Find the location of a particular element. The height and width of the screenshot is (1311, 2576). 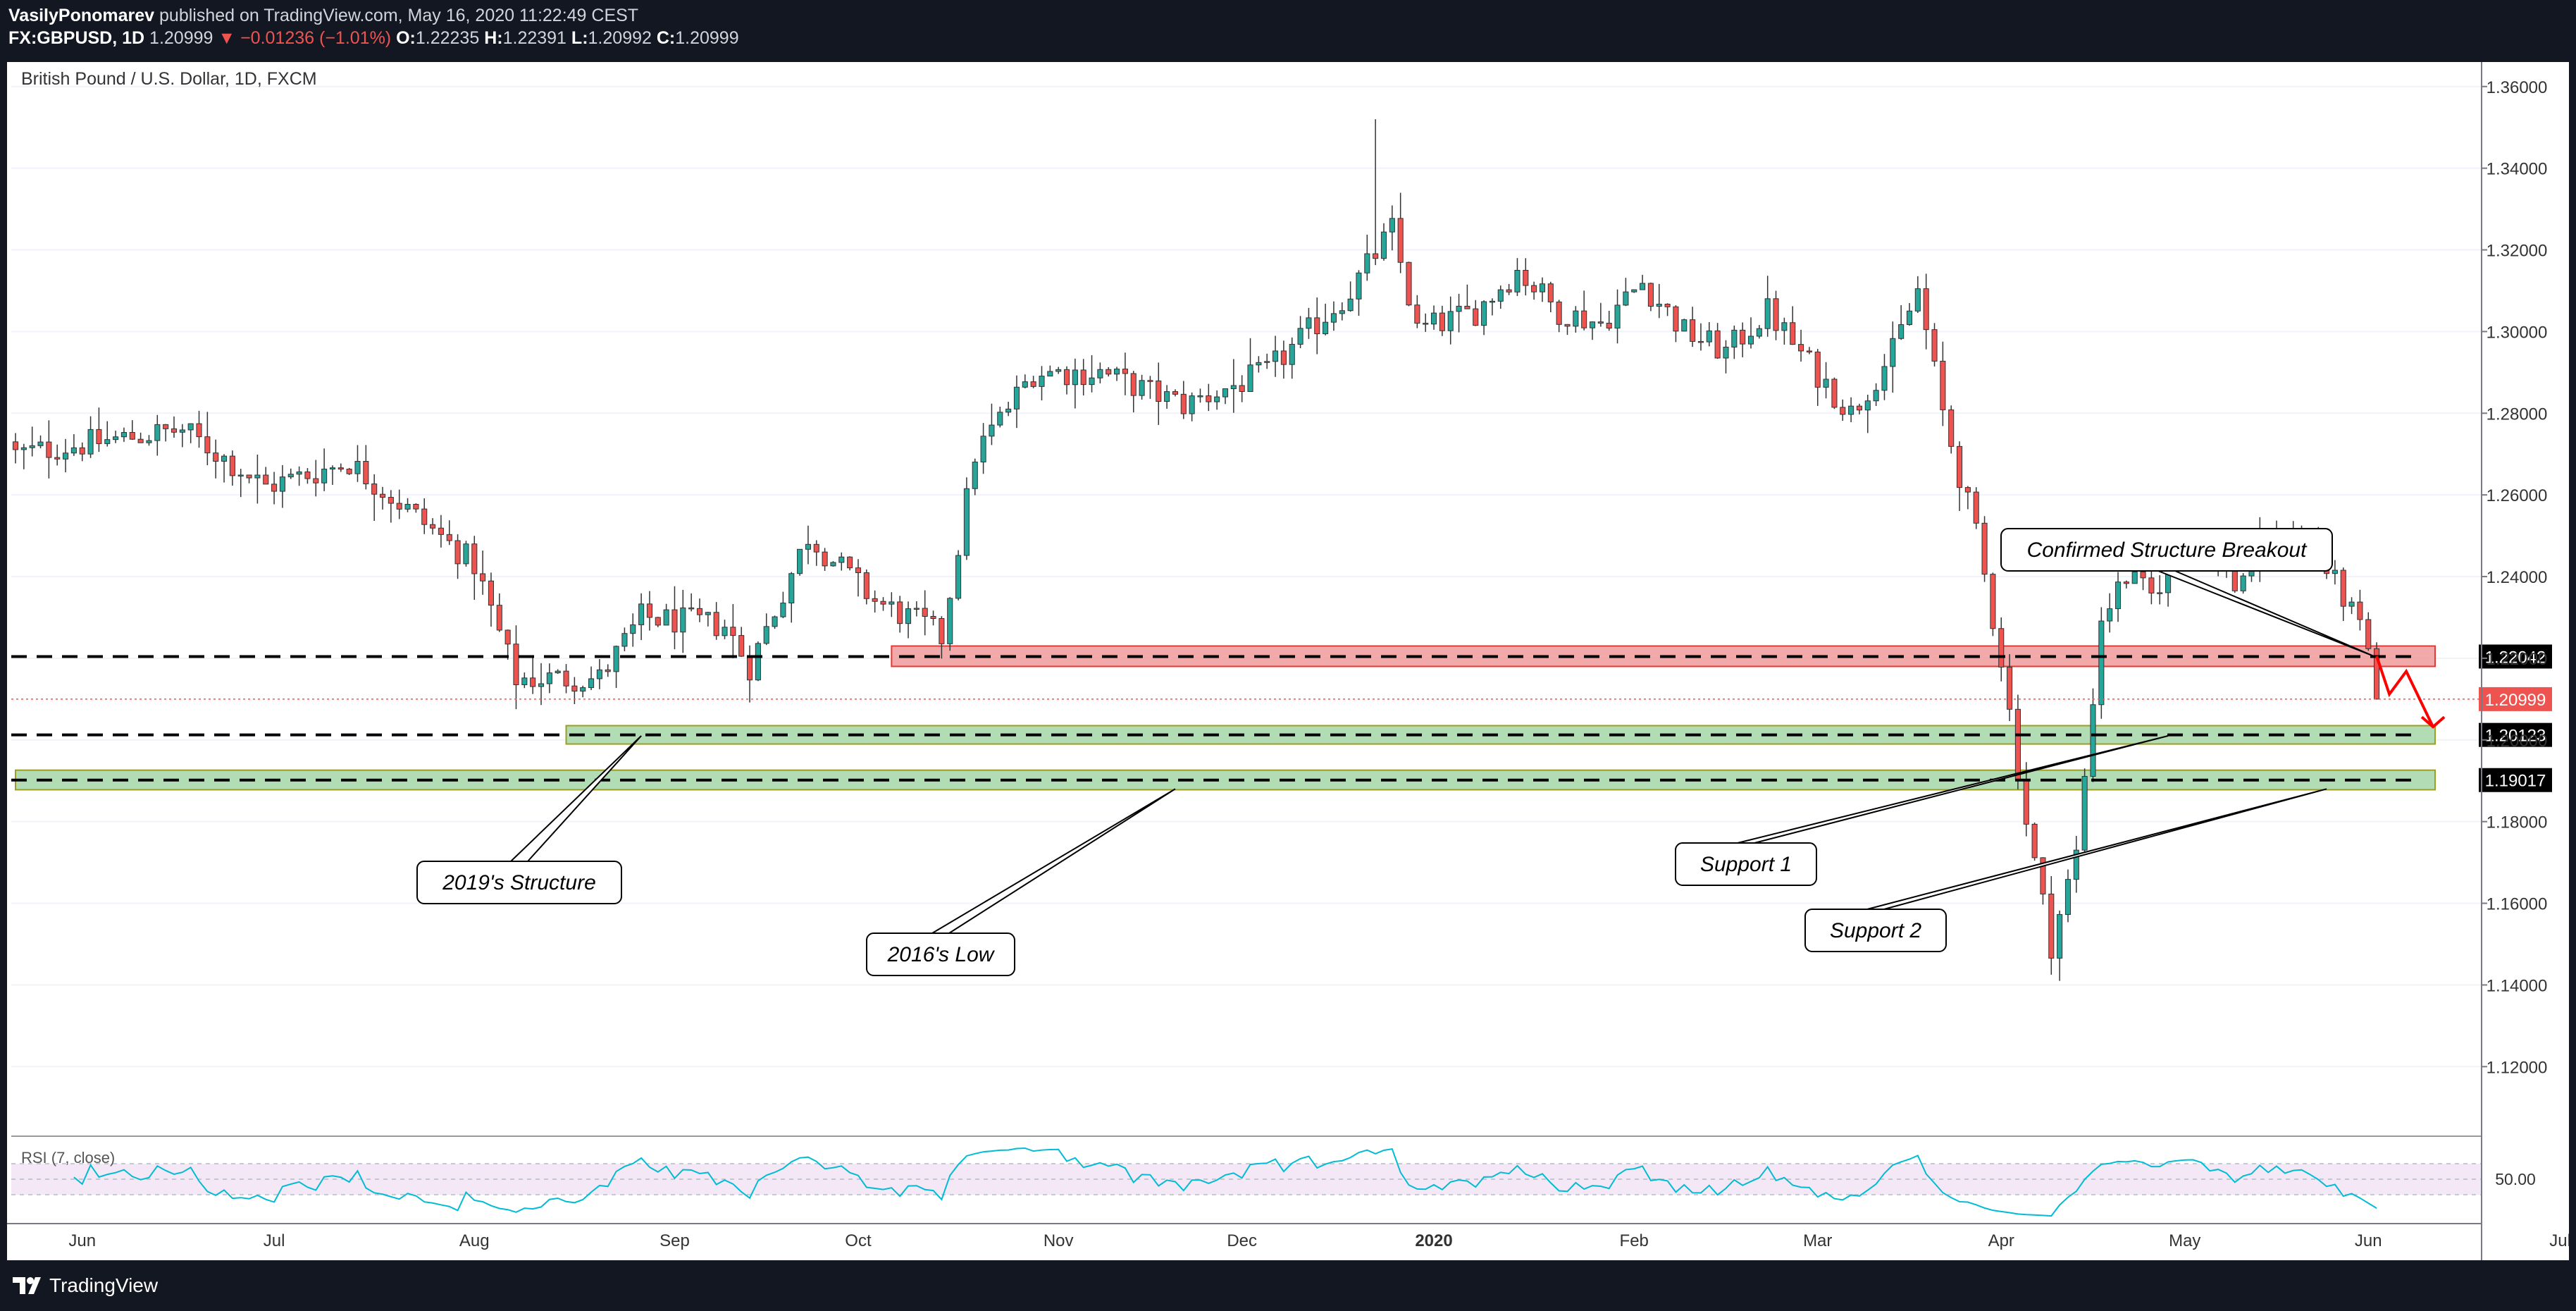

price-tick-label-7: 1.22000 is located at coordinates (2517, 659).